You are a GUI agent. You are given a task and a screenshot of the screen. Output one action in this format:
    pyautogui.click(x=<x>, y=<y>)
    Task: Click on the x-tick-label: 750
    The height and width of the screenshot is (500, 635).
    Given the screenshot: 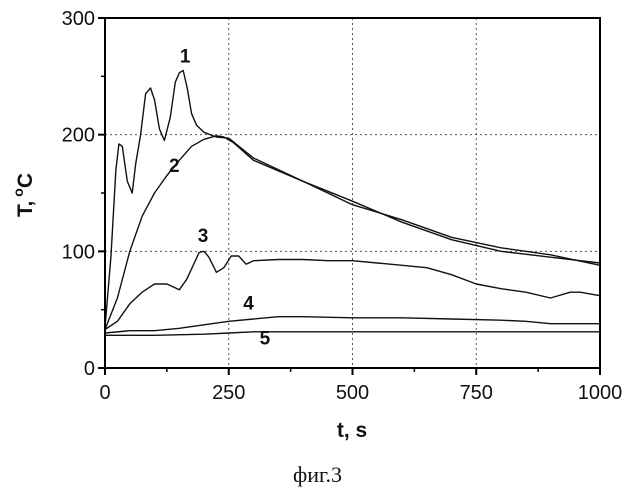 What is the action you would take?
    pyautogui.click(x=476, y=393)
    